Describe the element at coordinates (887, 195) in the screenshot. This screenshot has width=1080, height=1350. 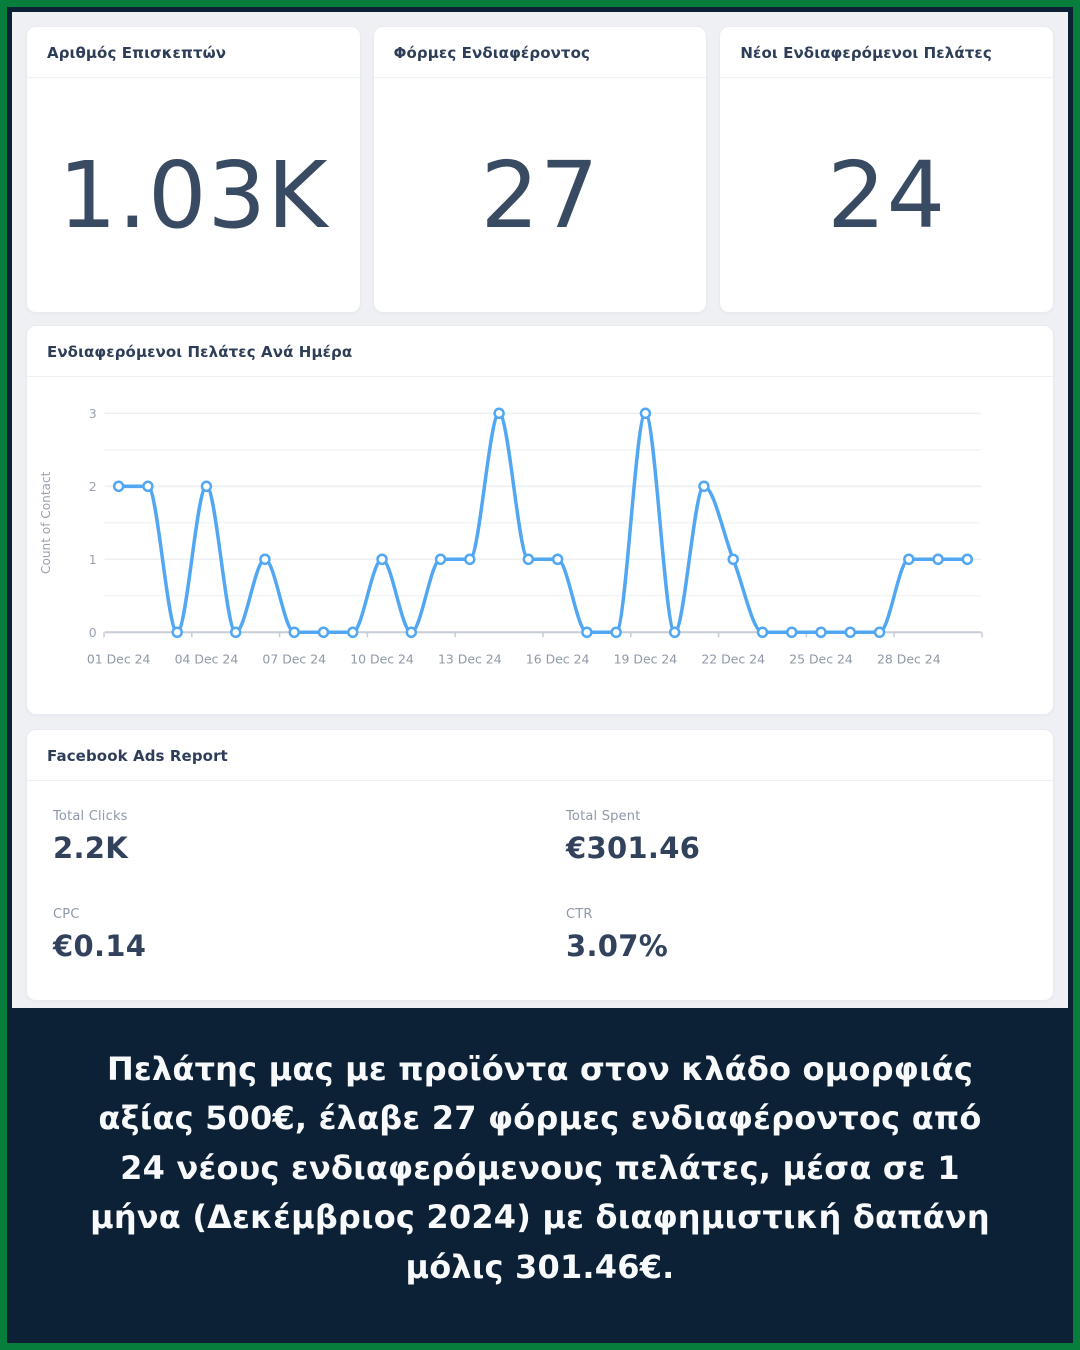
I see `kpi-value-new-leads: 24` at that location.